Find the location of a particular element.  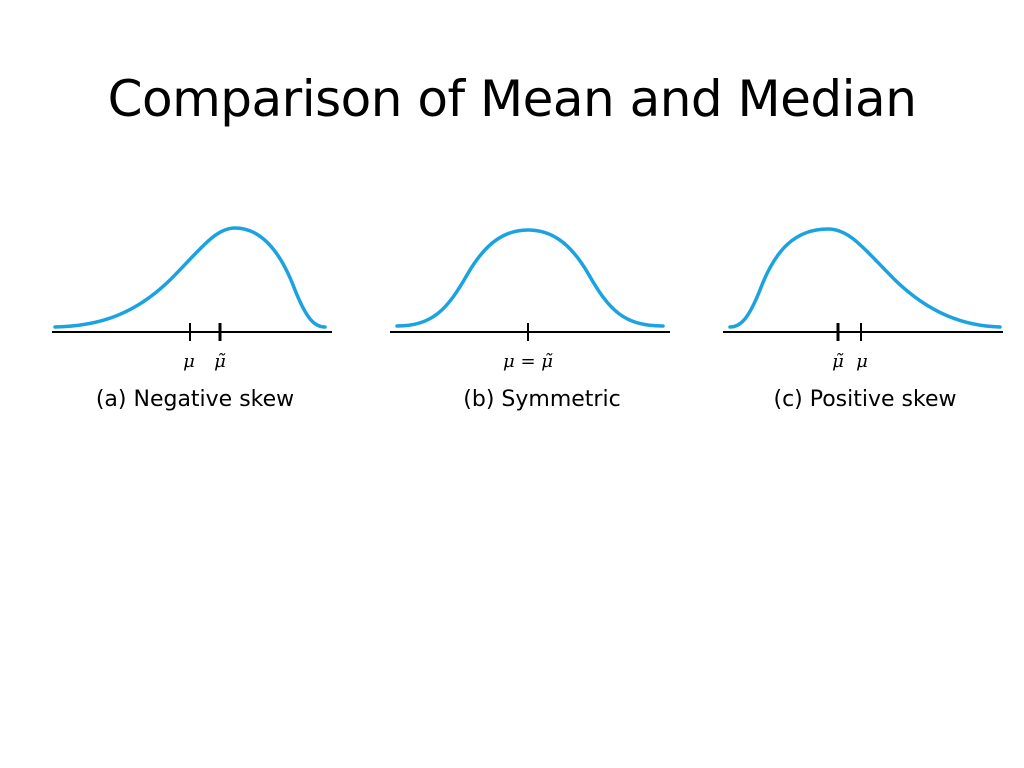

panel-negative-skew: μ μ̃ (a) Negative skew is located at coordinates (195, 320).